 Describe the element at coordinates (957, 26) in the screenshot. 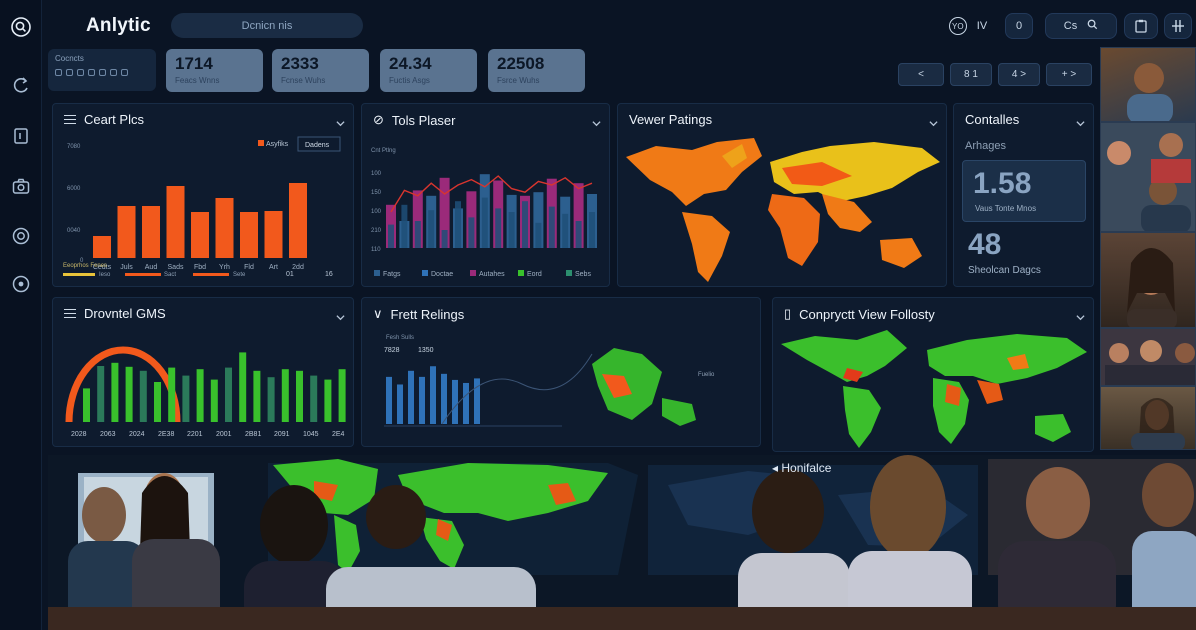

I see `user-icon: YO` at that location.